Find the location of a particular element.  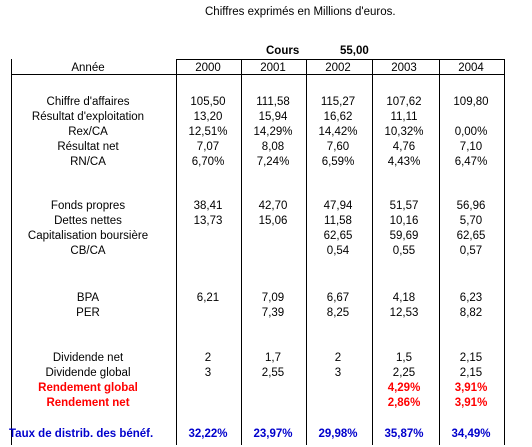

cours-value: 55,00 is located at coordinates (354, 51).